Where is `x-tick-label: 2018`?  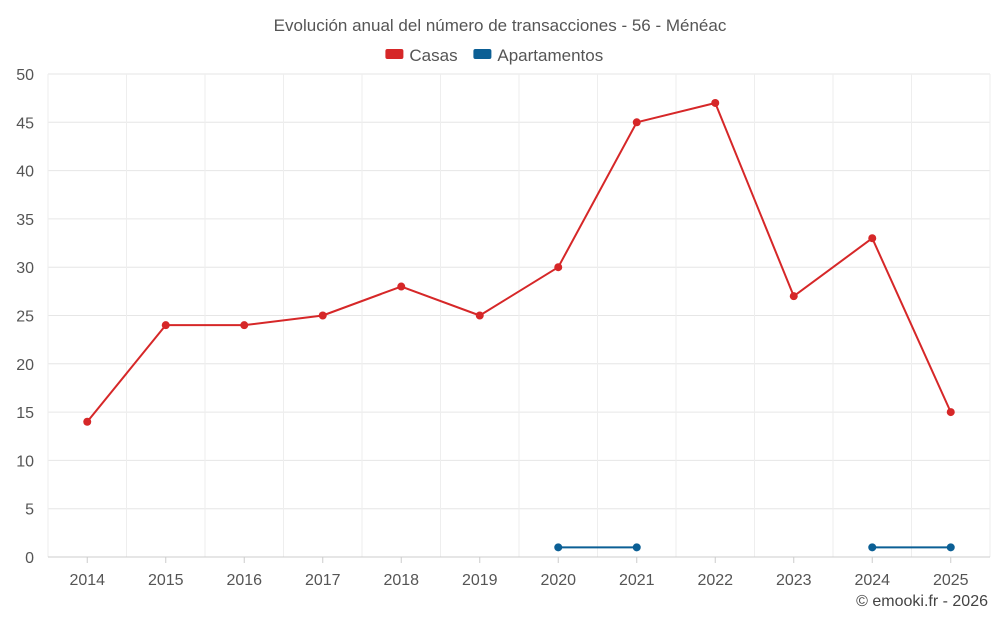 x-tick-label: 2018 is located at coordinates (401, 580).